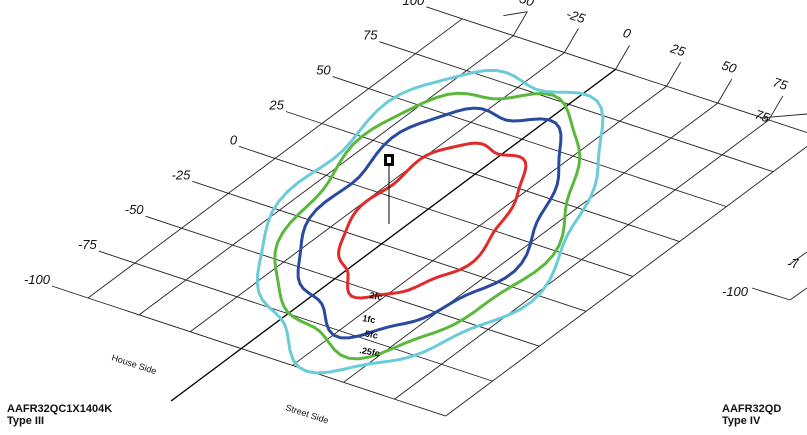 Image resolution: width=807 pixels, height=435 pixels. I want to click on y-tick-label: -25, so click(182, 174).